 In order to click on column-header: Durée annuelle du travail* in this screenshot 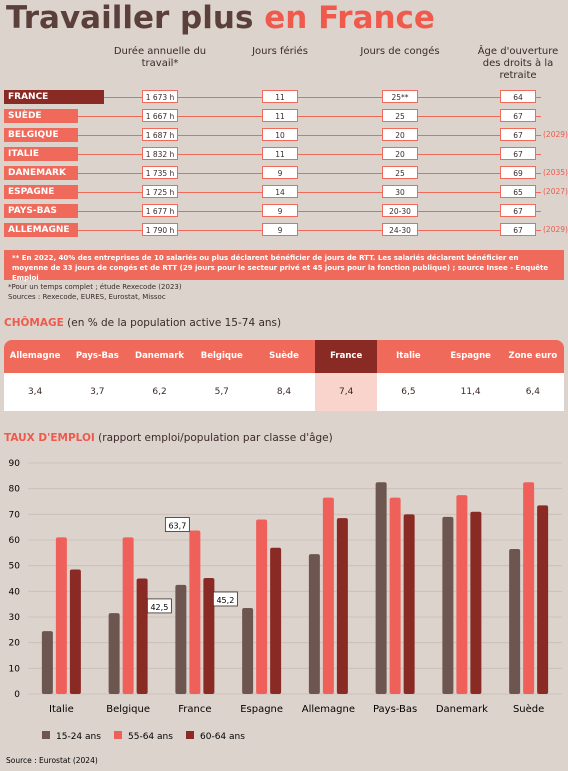, I will do `click(160, 57)`.